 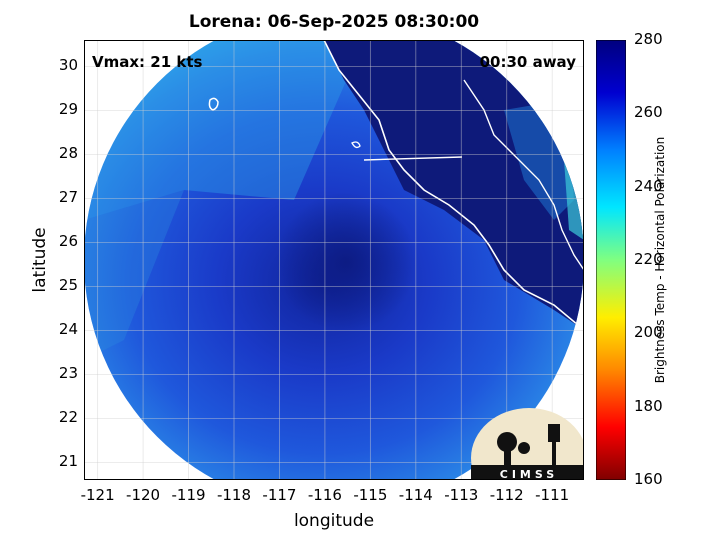 What do you see at coordinates (527, 444) in the screenshot?
I see `cimss-logo: CIMSS` at bounding box center [527, 444].